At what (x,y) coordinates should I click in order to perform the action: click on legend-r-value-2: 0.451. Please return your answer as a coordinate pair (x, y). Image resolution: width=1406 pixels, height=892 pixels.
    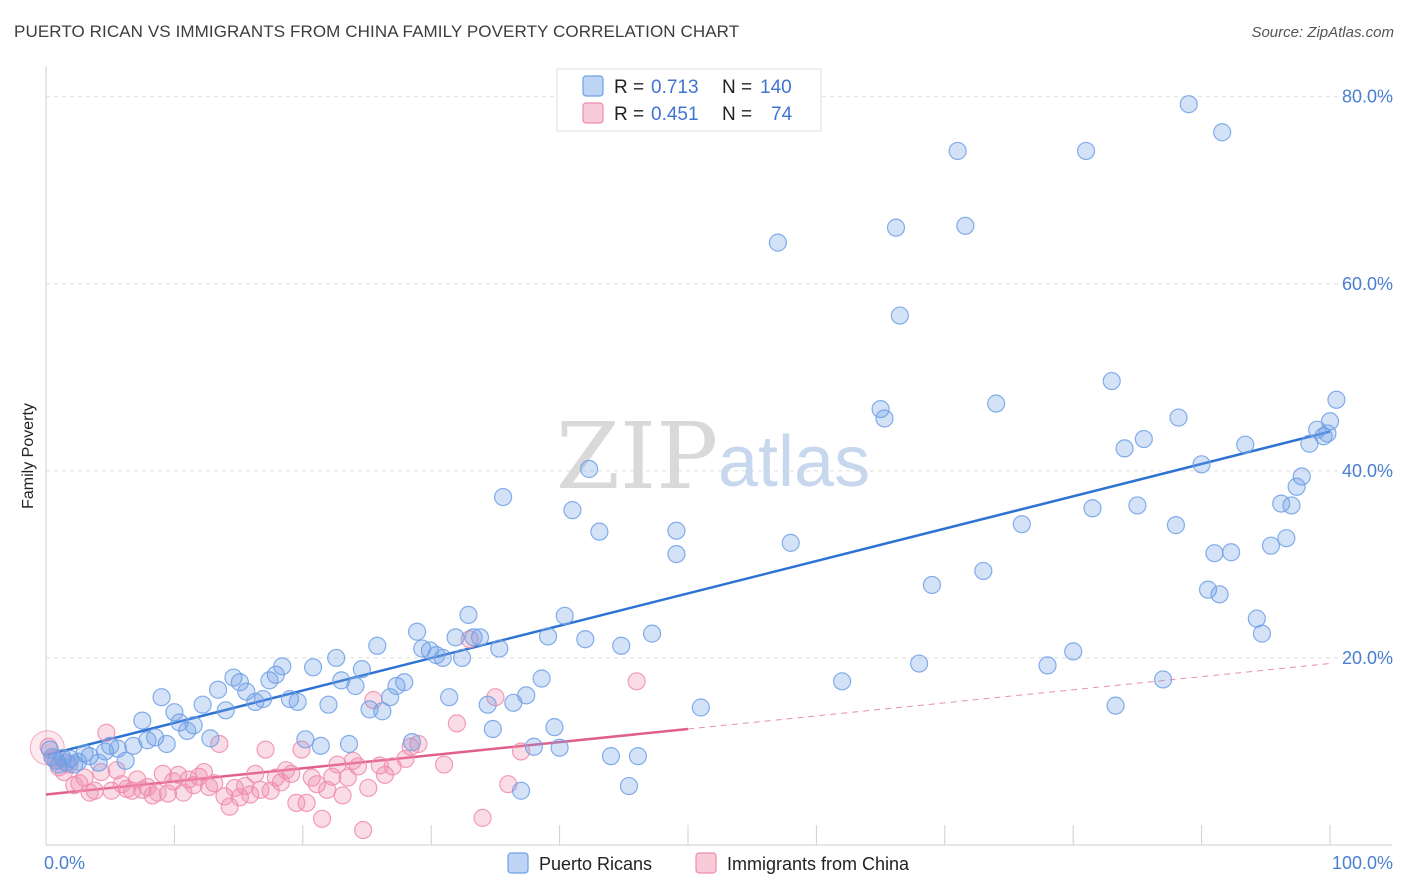
    Looking at the image, I should click on (675, 114).